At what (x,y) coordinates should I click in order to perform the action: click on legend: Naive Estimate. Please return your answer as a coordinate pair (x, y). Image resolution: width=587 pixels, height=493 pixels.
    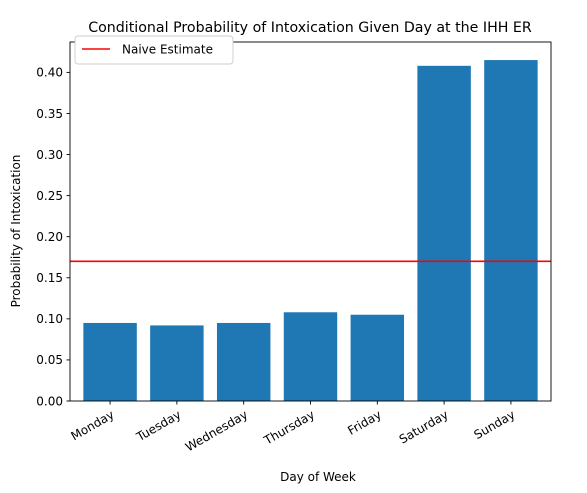
    Looking at the image, I should click on (154, 50).